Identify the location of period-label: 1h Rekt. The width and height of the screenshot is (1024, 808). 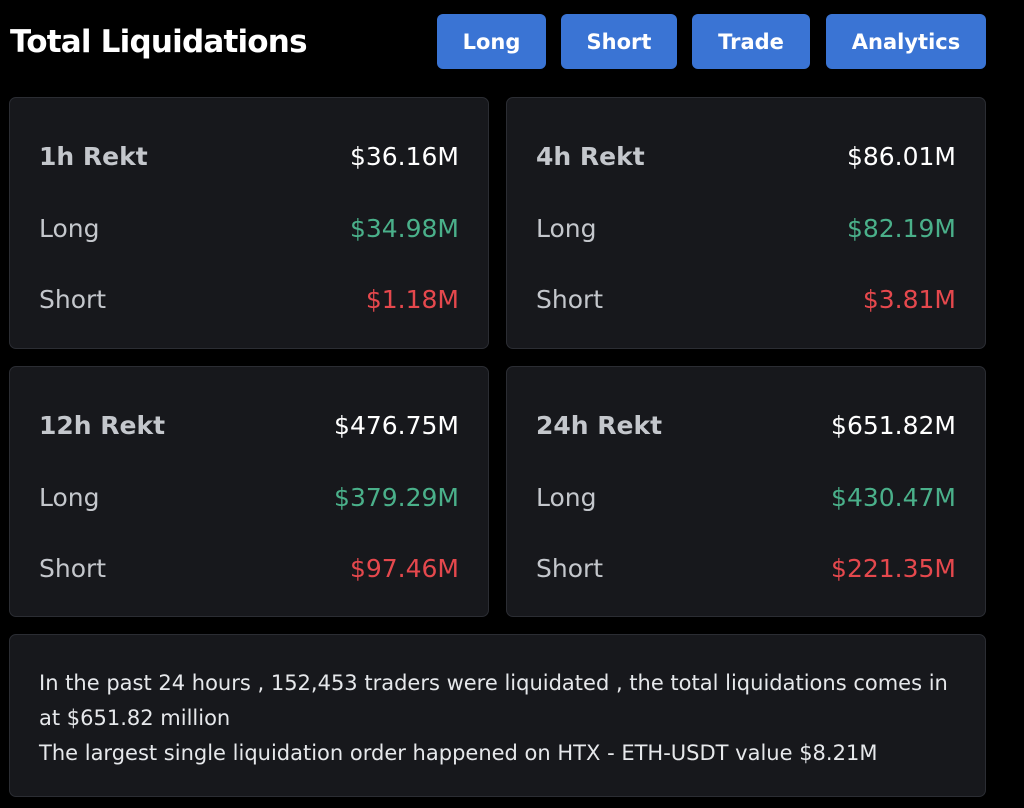
(93, 156).